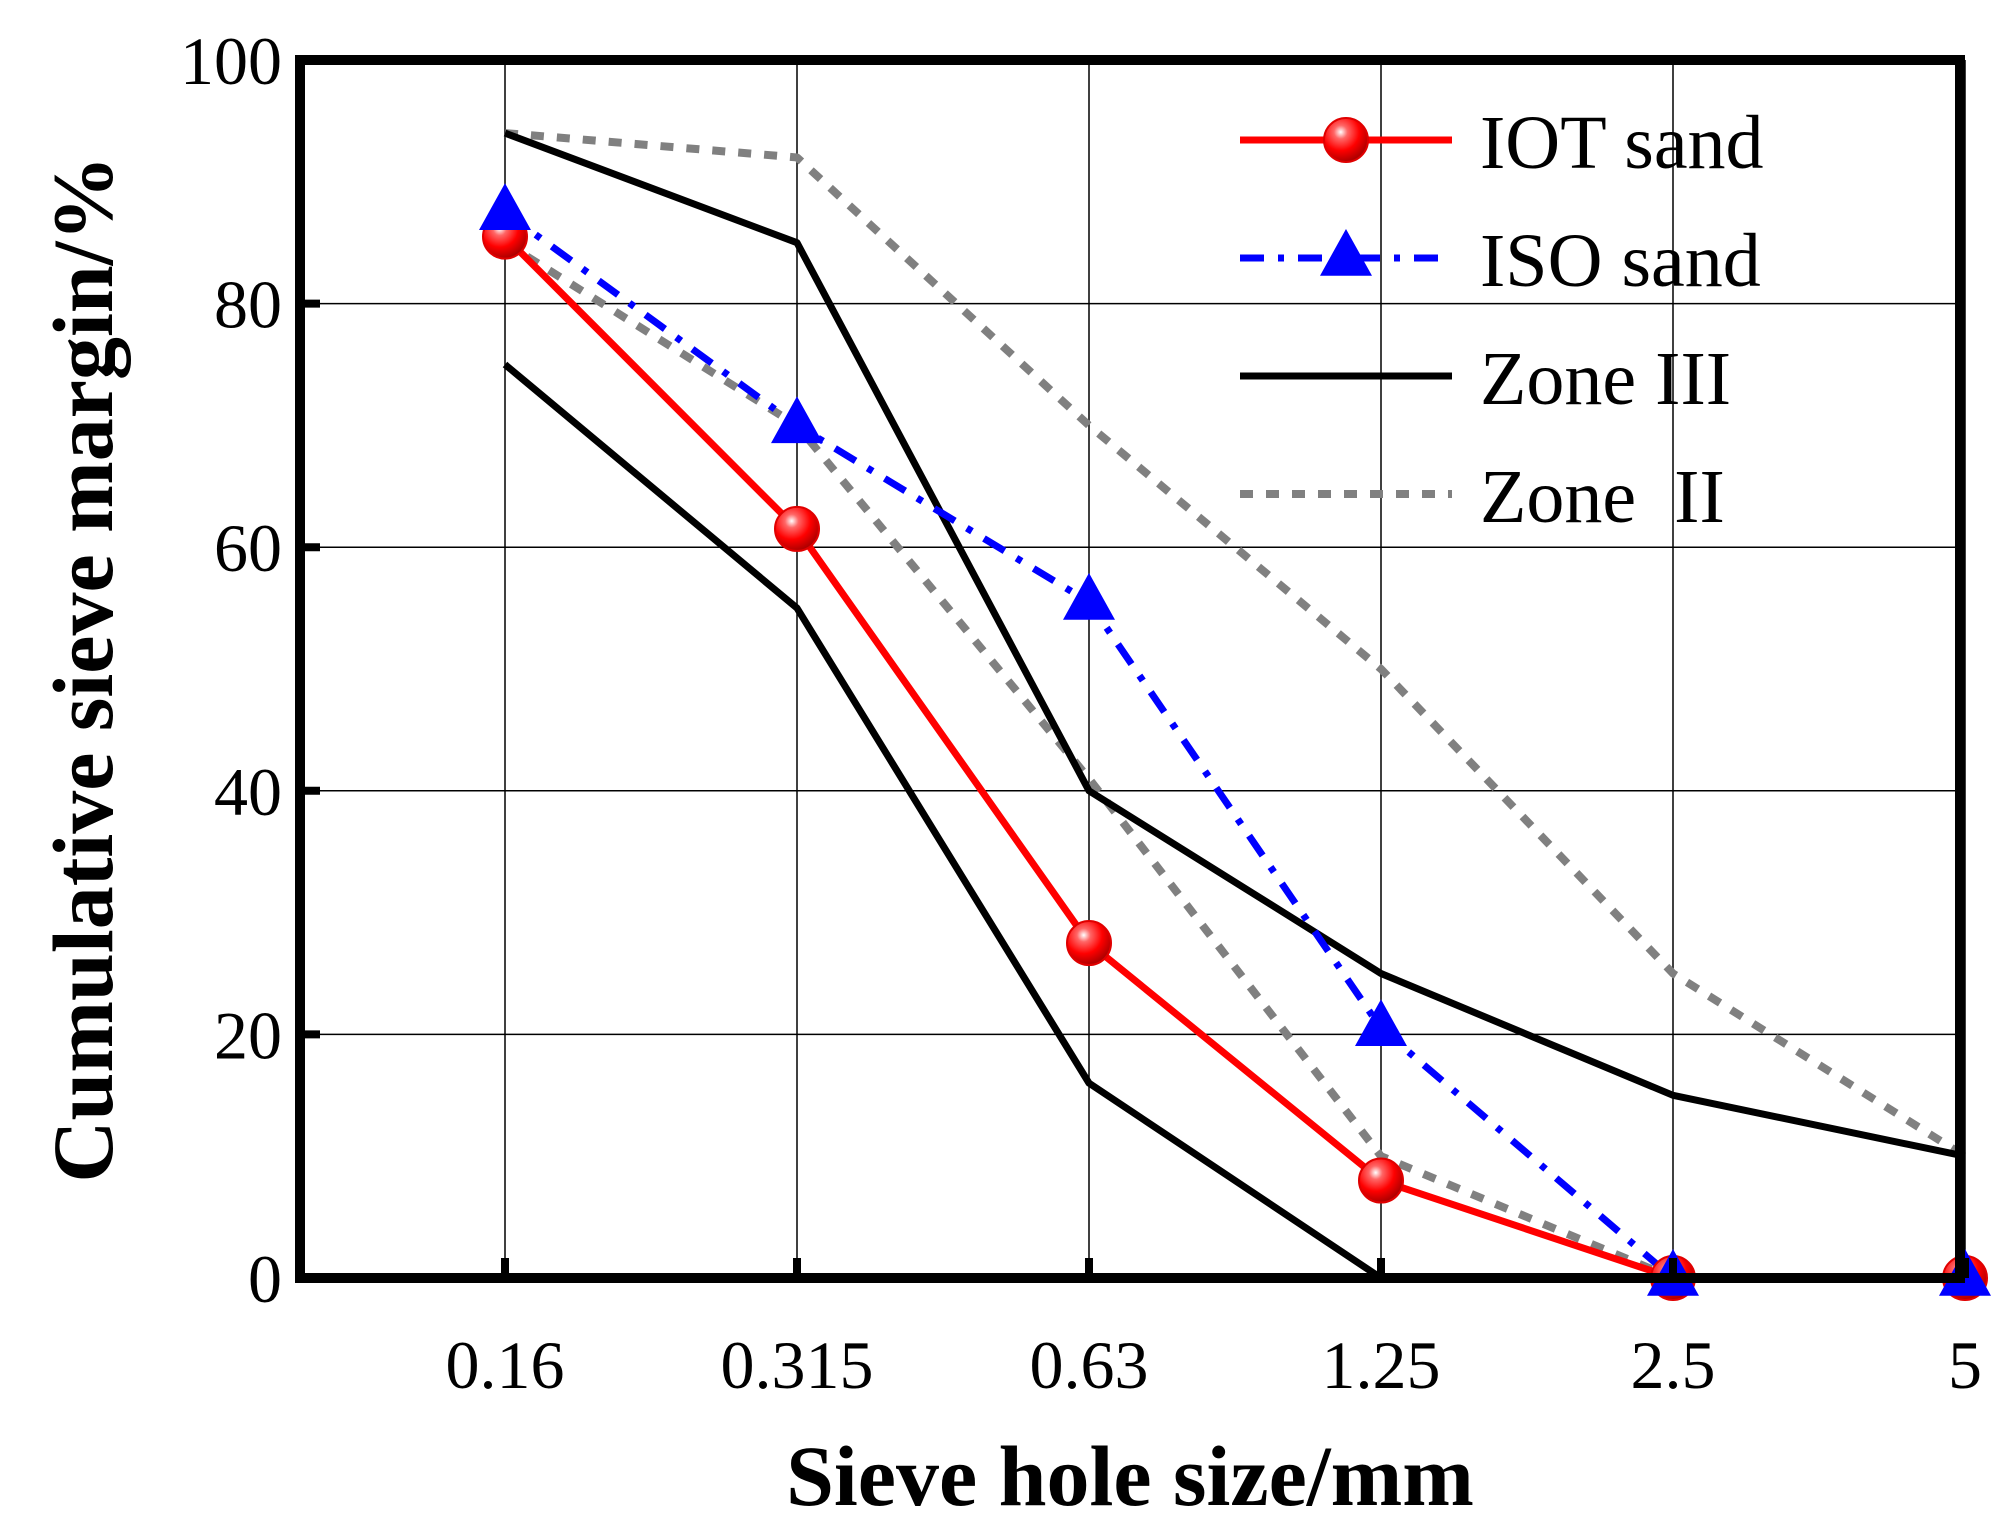  I want to click on x-tick-label: 0.315, so click(797, 1365).